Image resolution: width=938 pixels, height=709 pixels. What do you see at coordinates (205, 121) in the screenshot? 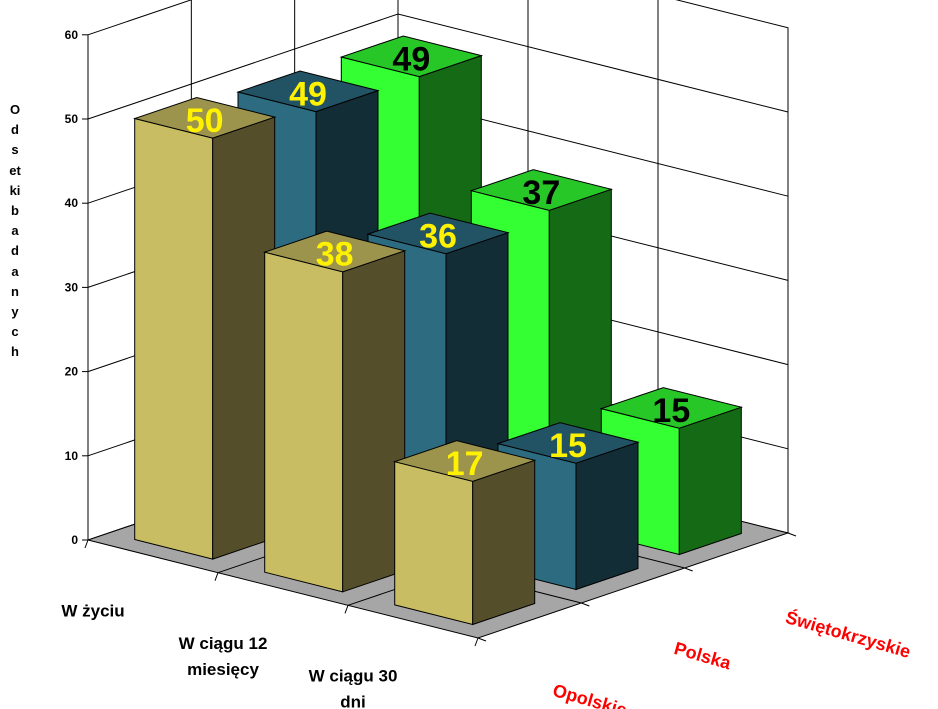
I see `data-label: 50` at bounding box center [205, 121].